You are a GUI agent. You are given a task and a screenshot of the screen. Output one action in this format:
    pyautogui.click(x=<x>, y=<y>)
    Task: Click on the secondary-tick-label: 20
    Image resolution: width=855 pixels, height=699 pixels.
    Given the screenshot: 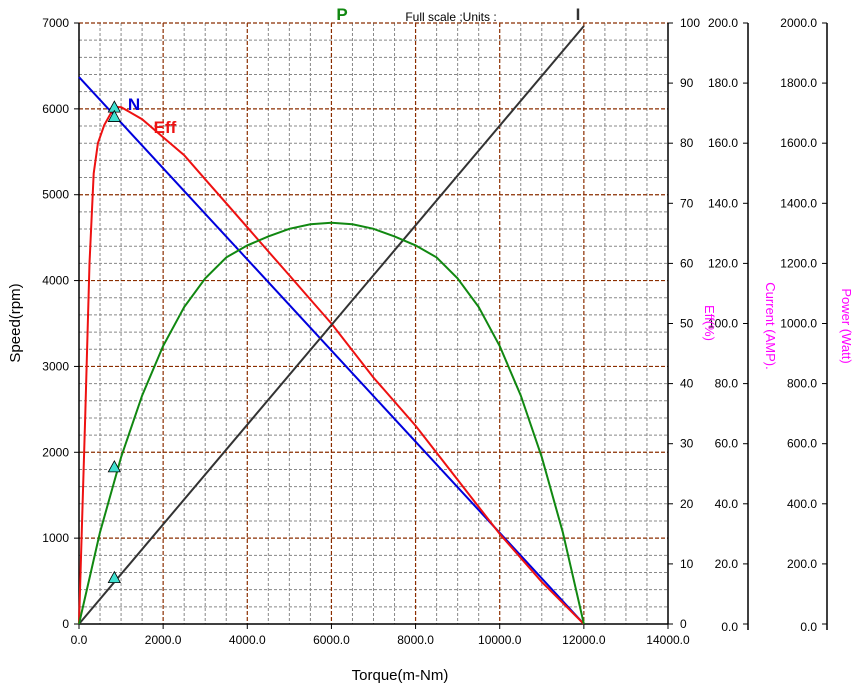 What is the action you would take?
    pyautogui.click(x=687, y=504)
    